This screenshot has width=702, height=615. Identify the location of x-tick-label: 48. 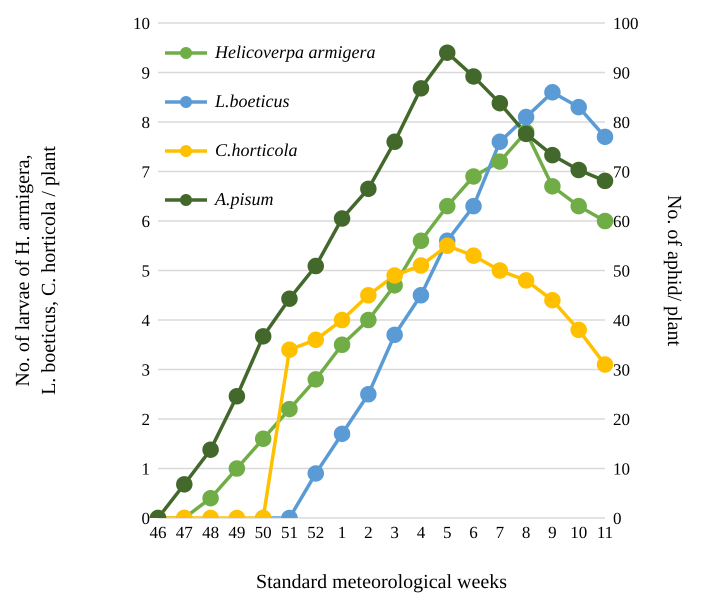
(211, 532).